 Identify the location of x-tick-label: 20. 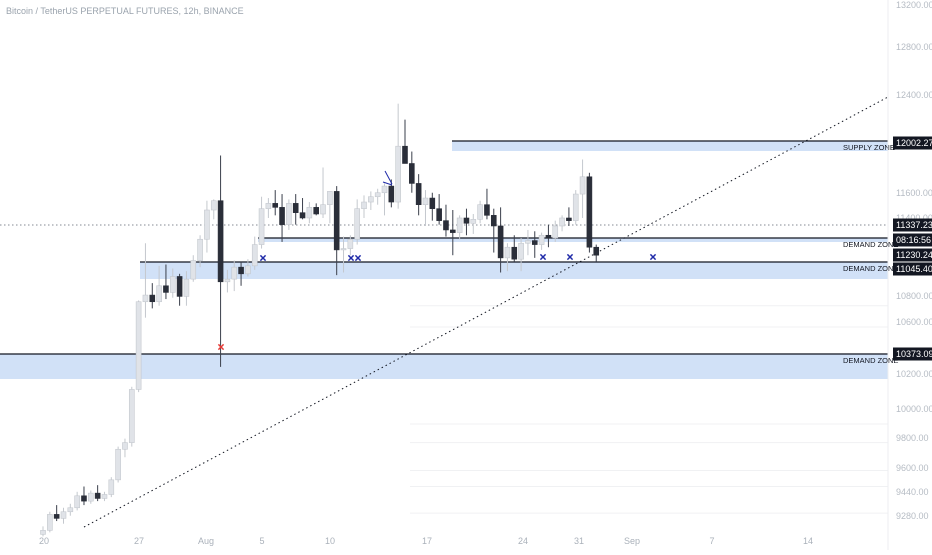
(44, 541).